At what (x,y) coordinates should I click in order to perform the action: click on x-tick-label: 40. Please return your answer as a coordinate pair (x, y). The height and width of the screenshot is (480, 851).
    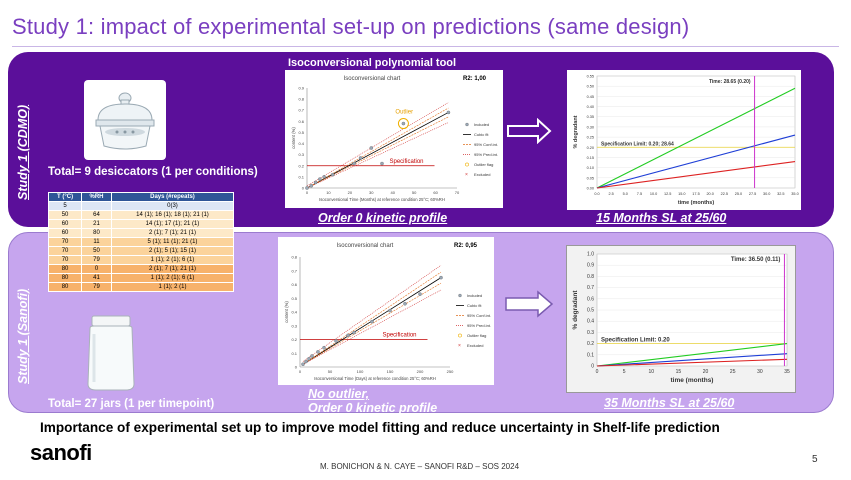
    Looking at the image, I should click on (392, 192).